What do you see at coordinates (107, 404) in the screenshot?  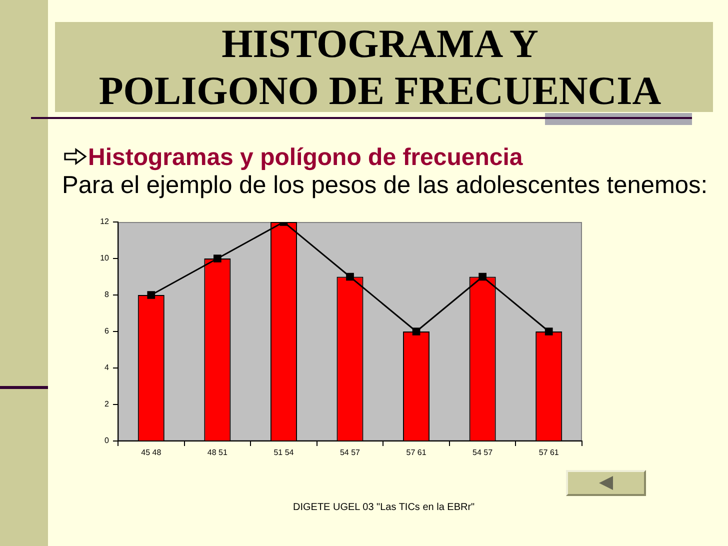 I see `y-tick-label: 2` at bounding box center [107, 404].